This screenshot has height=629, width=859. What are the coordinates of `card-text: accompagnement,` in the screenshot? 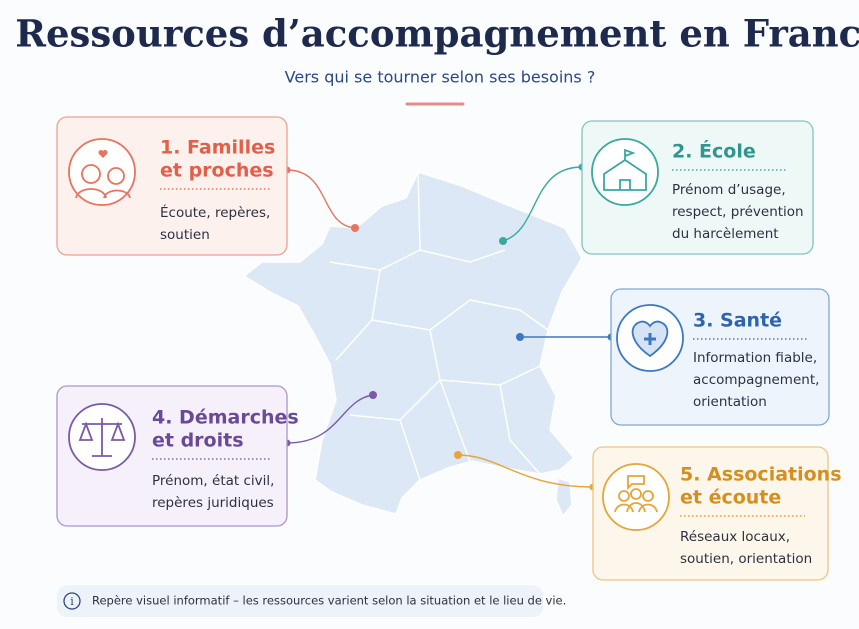 It's located at (756, 380).